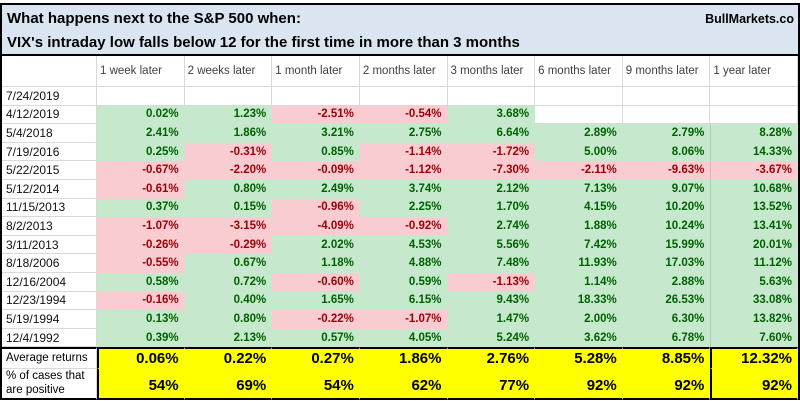  What do you see at coordinates (666, 152) in the screenshot?
I see `return-cell: 8.06%` at bounding box center [666, 152].